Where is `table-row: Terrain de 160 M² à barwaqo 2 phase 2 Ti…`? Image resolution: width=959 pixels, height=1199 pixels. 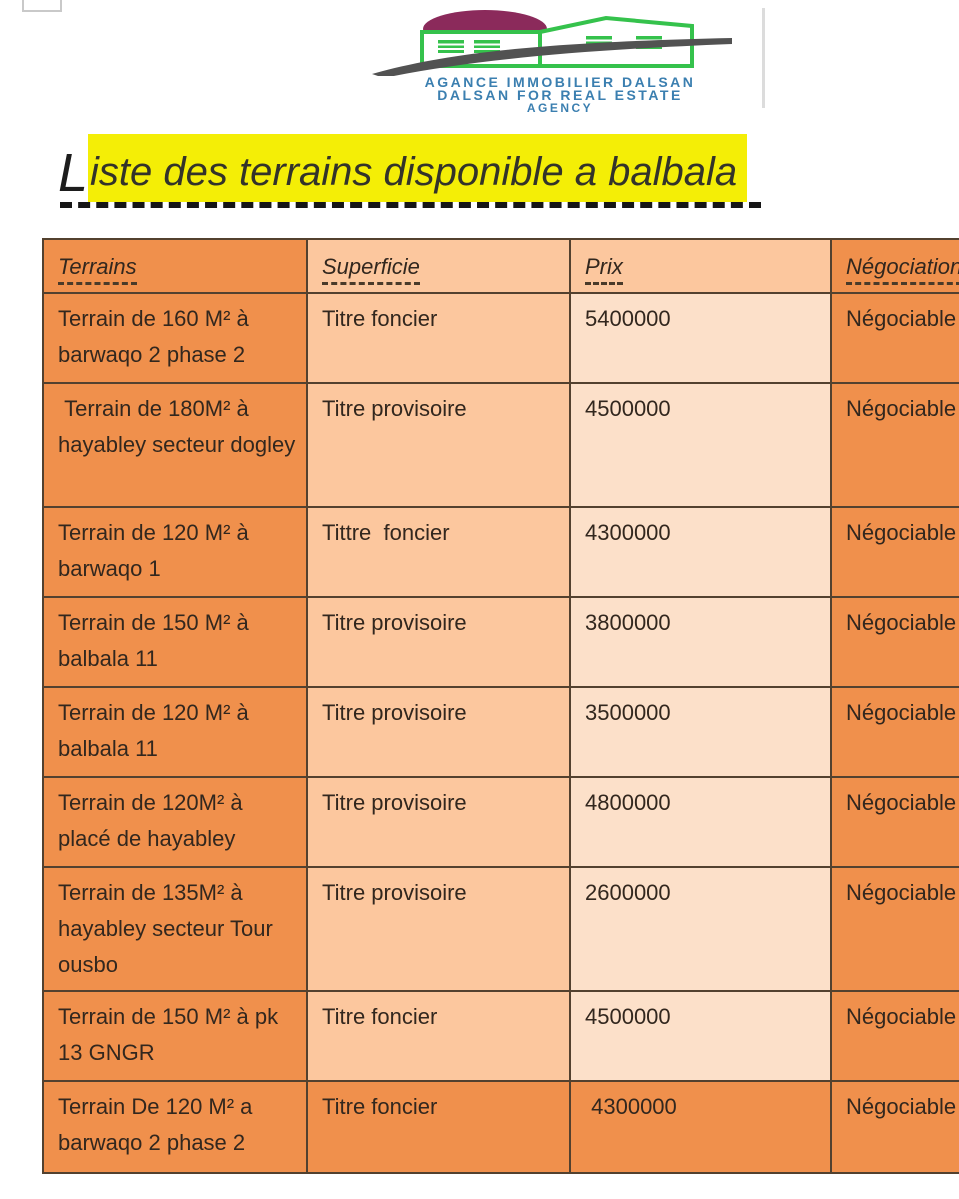 table-row: Terrain de 160 M² à barwaqo 2 phase 2 Ti… is located at coordinates (500, 338).